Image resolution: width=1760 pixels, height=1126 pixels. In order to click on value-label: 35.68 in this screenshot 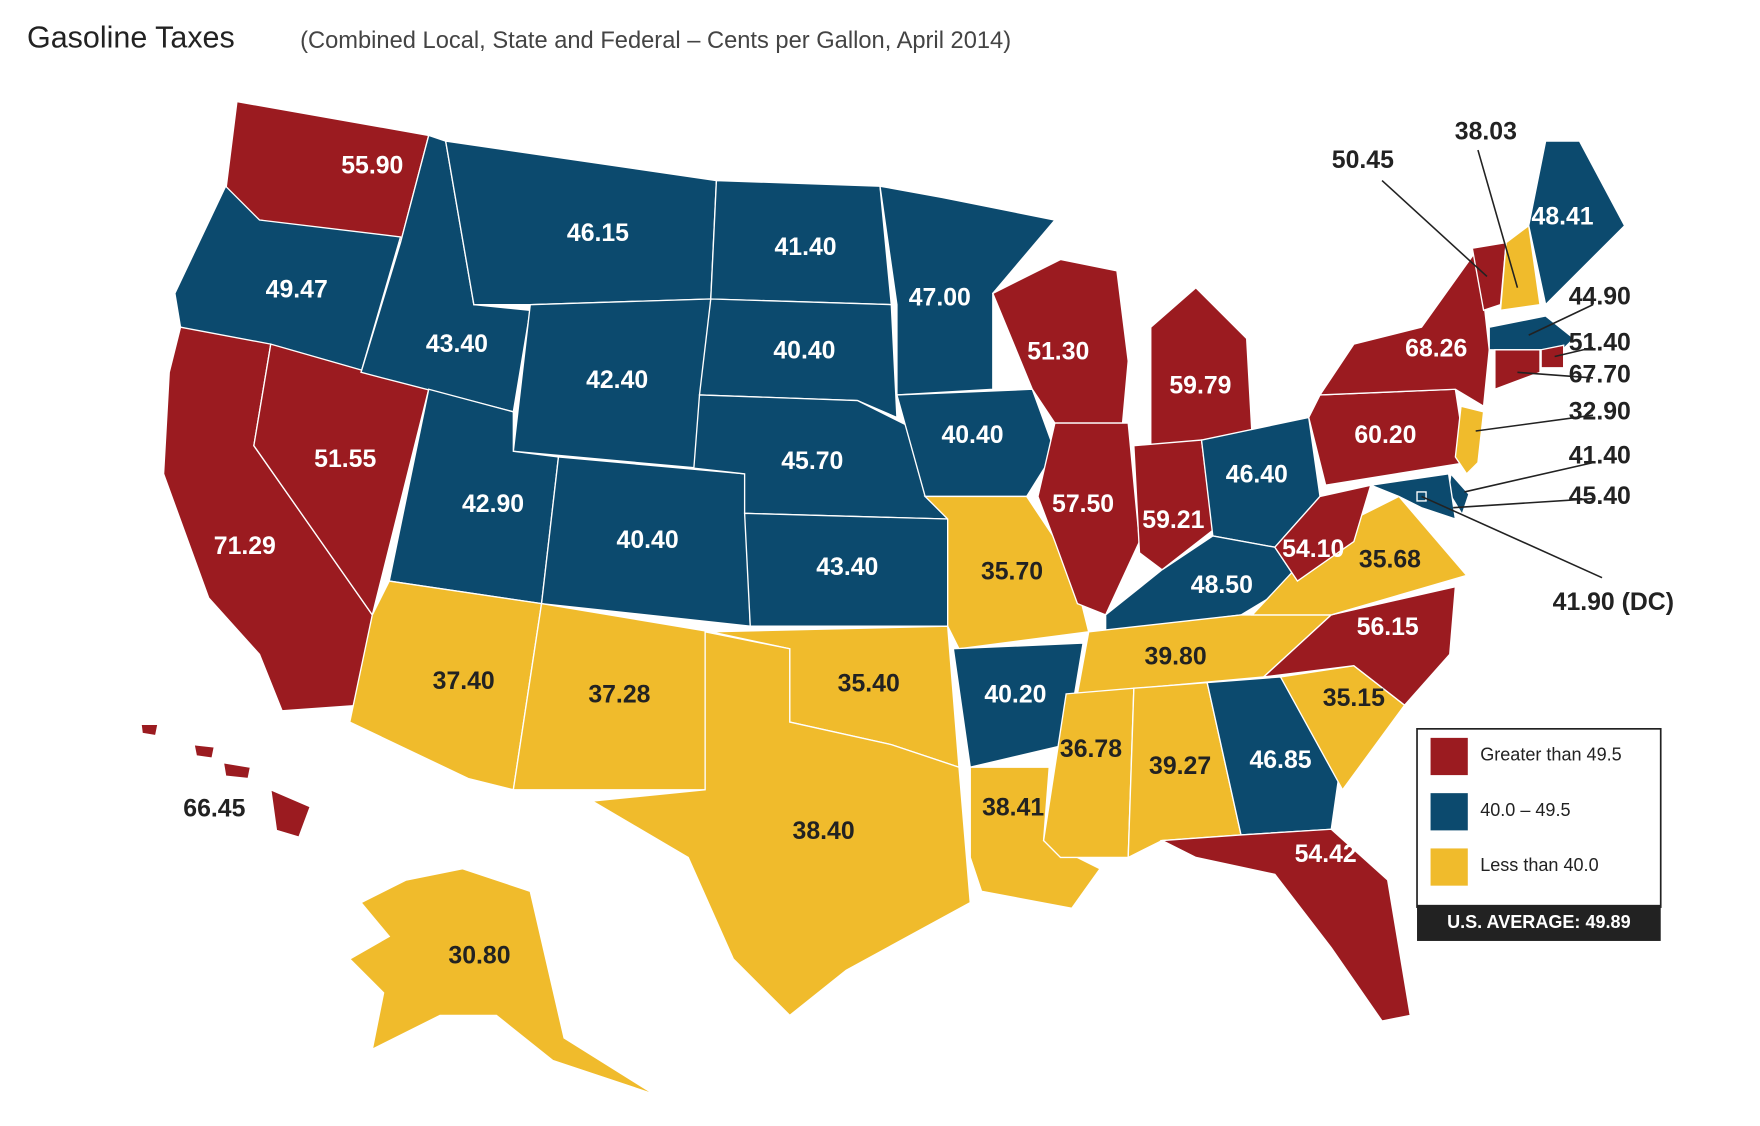, I will do `click(1390, 559)`.